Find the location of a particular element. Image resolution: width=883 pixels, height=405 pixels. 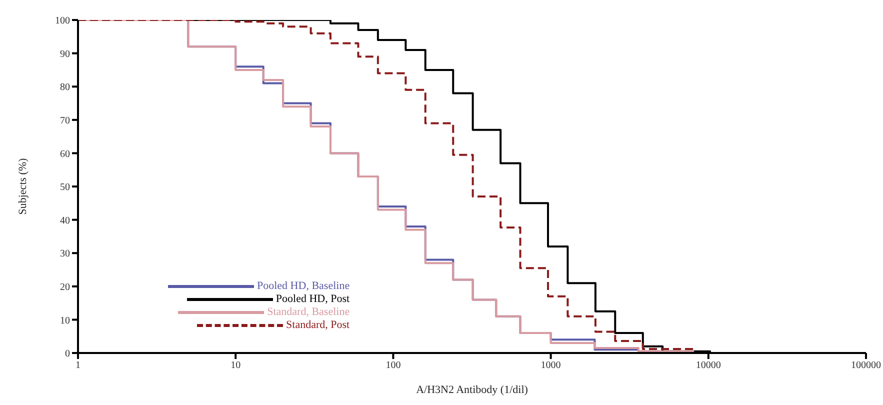

text: Standard, Post is located at coordinates (318, 325).